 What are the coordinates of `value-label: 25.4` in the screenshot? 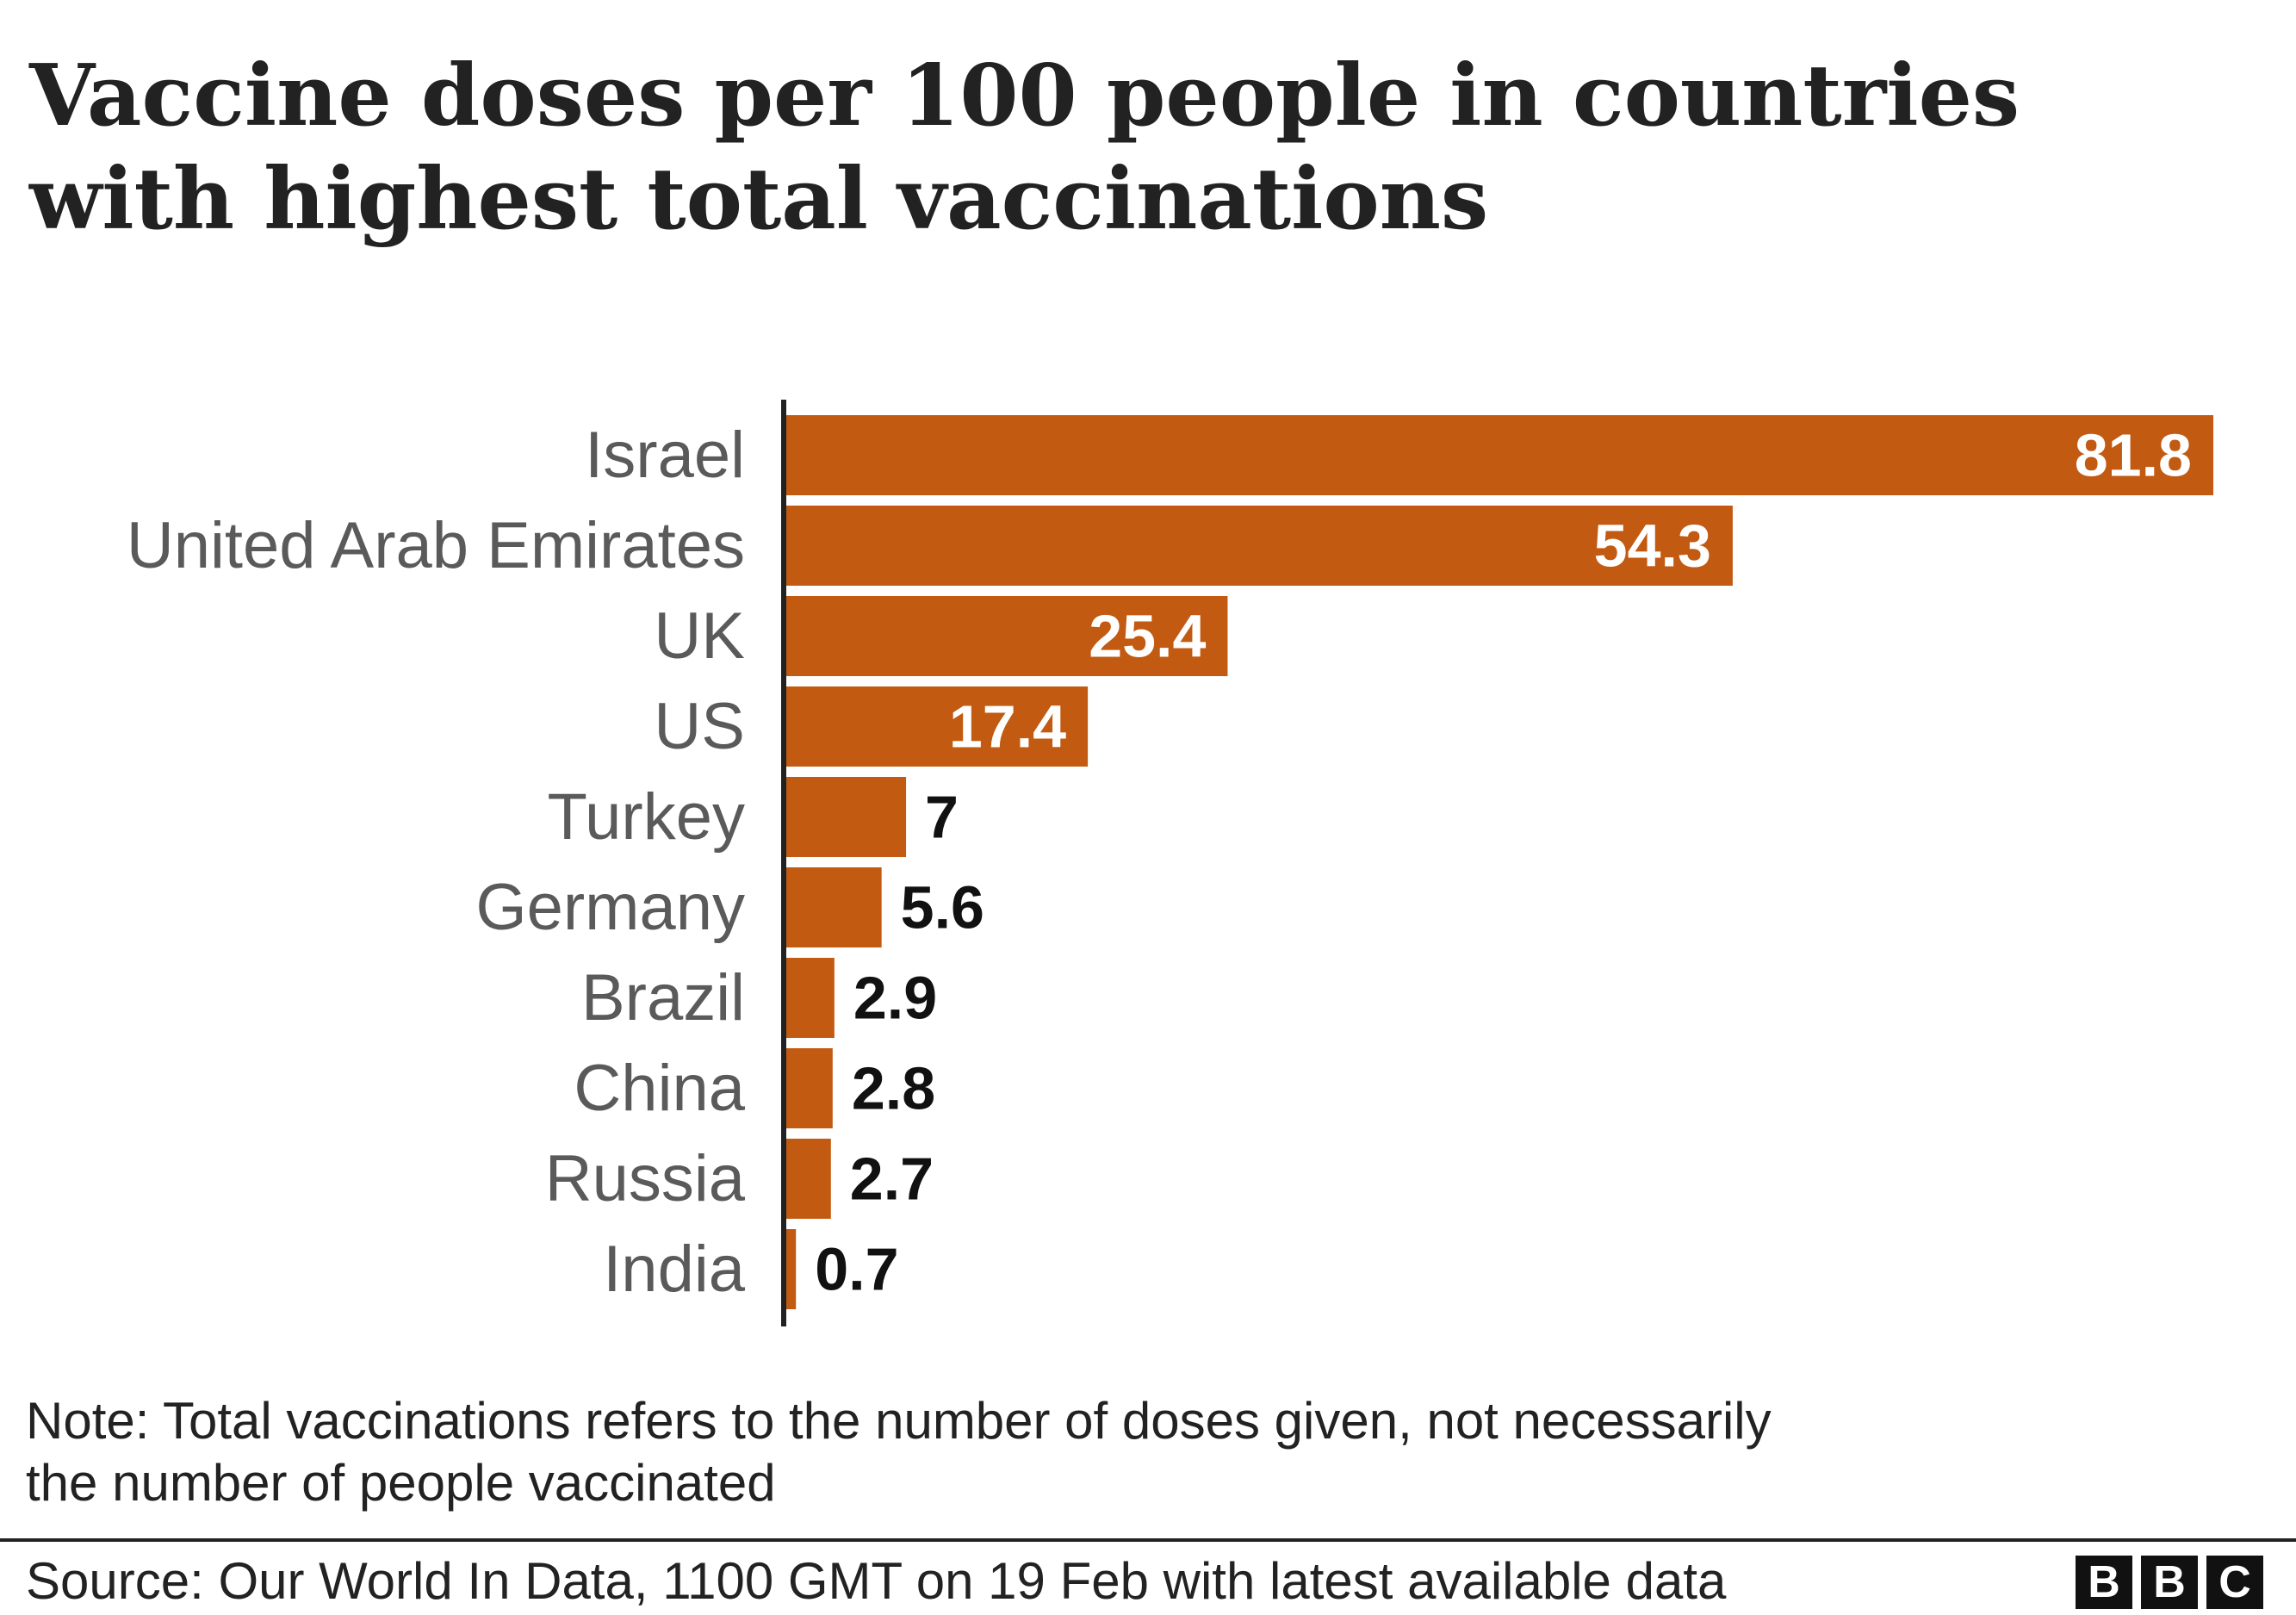 It's located at (1147, 636).